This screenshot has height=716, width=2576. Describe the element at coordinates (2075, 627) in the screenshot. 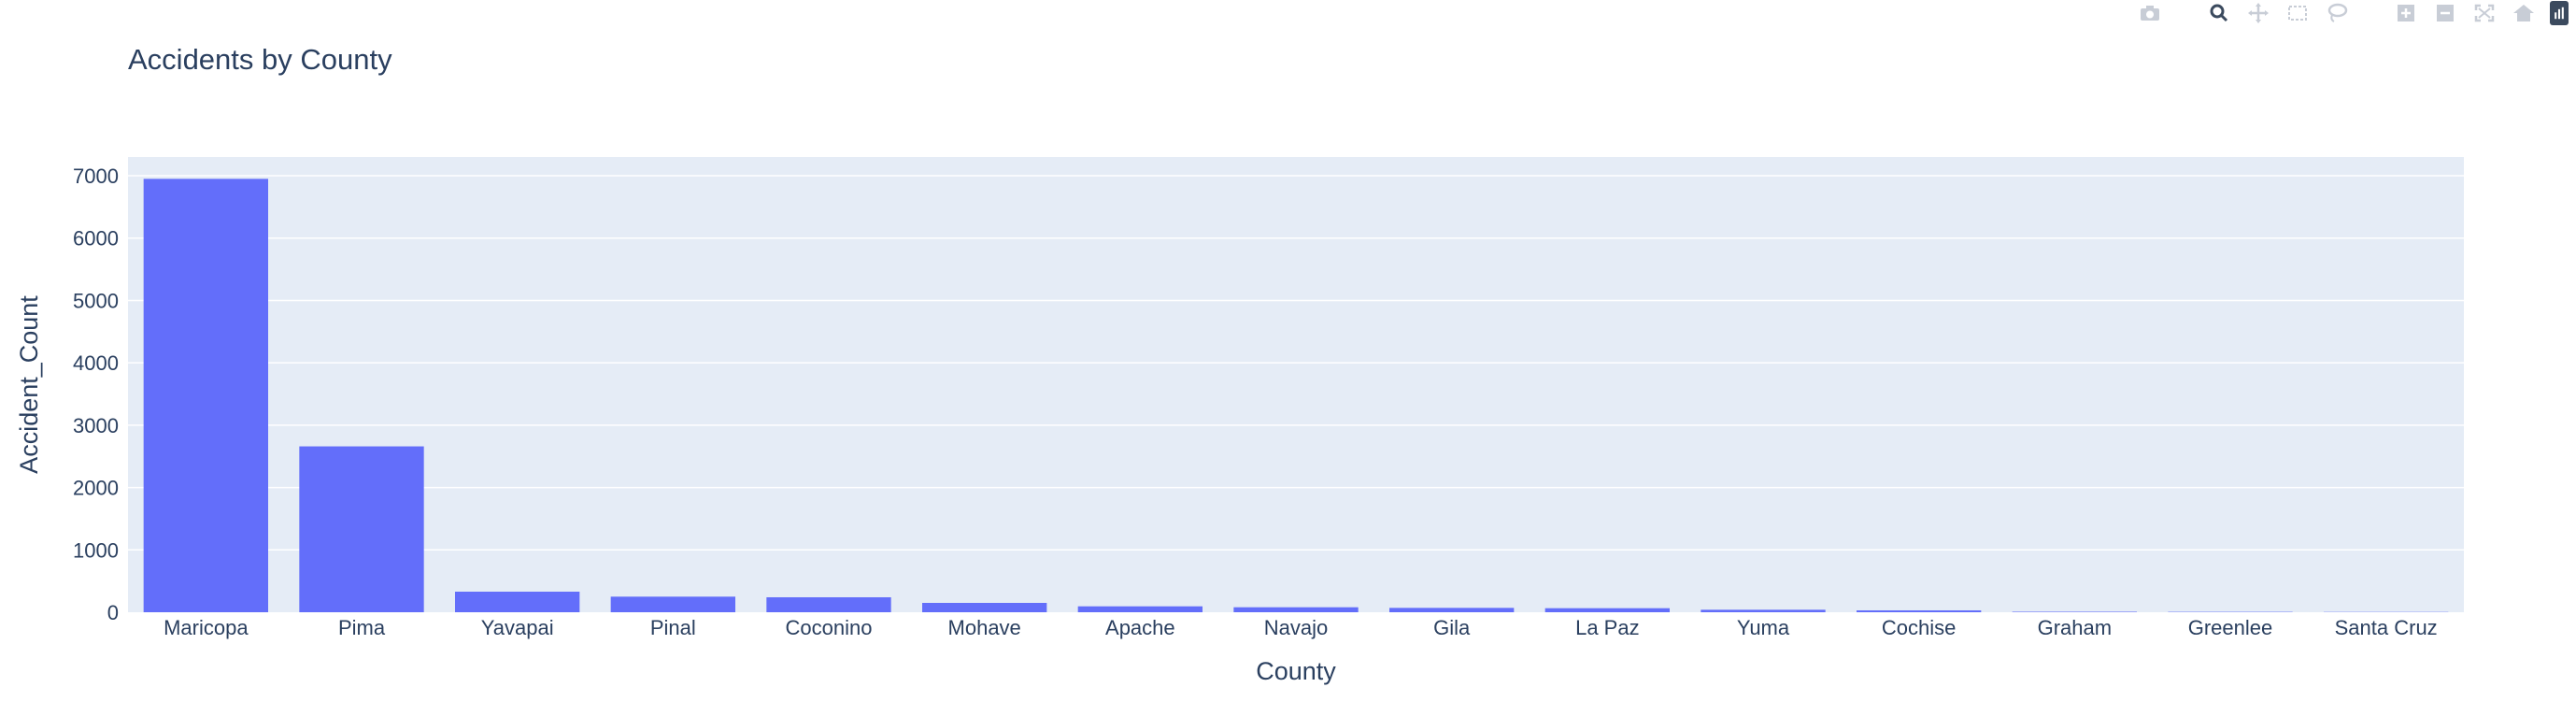

I see `x-tick-label: Graham` at that location.